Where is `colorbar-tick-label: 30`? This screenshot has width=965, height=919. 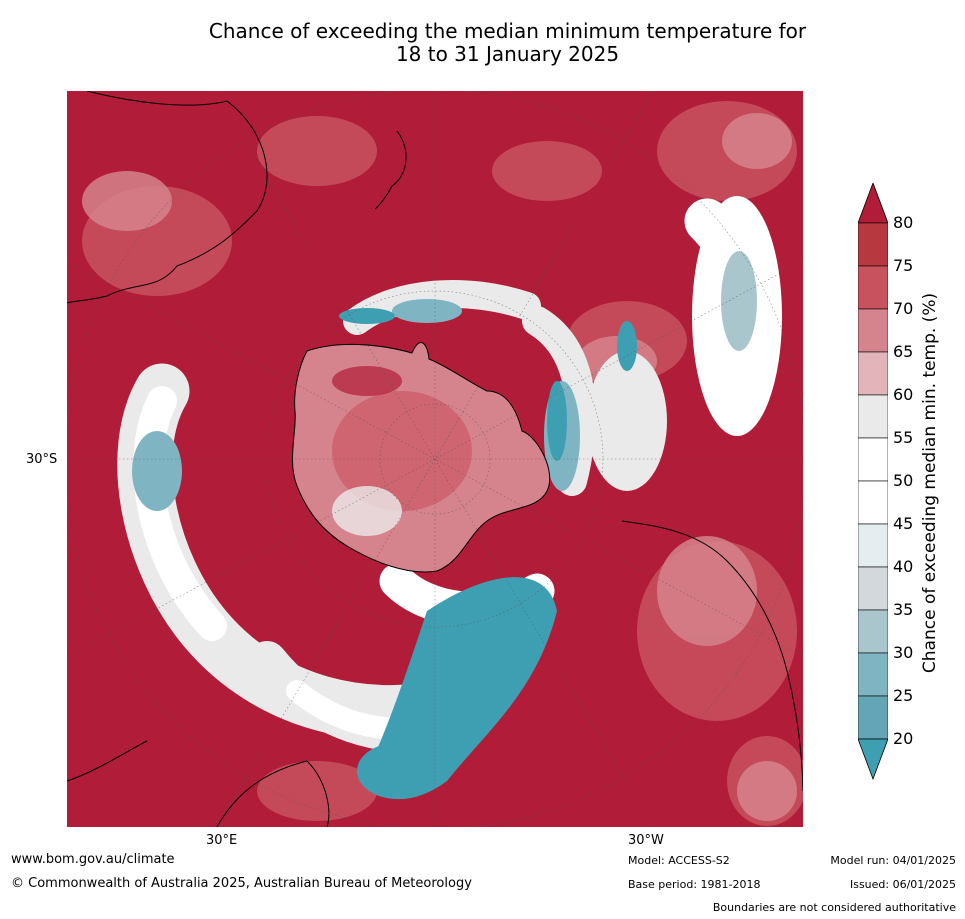 colorbar-tick-label: 30 is located at coordinates (903, 652).